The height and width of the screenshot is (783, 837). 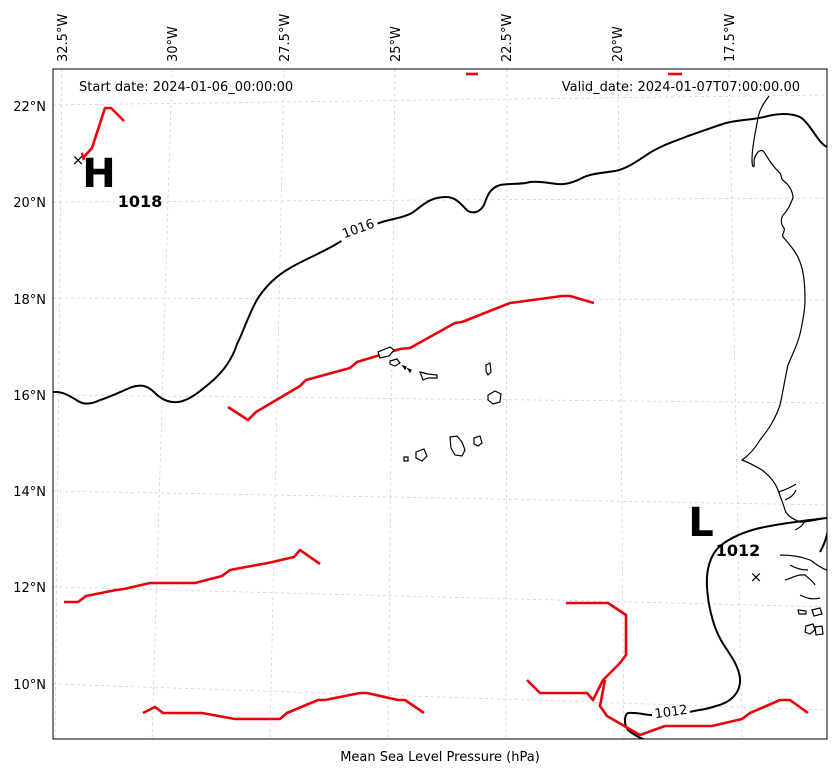 What do you see at coordinates (117, 181) in the screenshot?
I see `high-pressure-center: × H 1018` at bounding box center [117, 181].